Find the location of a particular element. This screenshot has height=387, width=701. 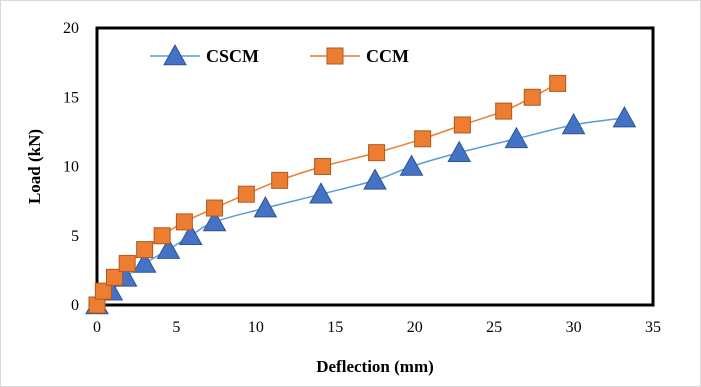

x-axis-title: Deflection (mm) is located at coordinates (375, 366).